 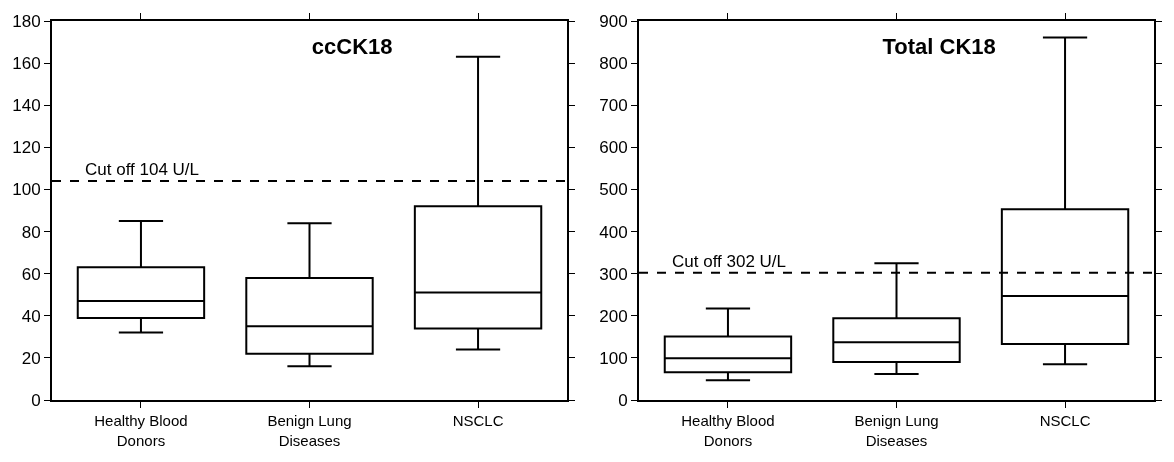 What do you see at coordinates (26, 64) in the screenshot?
I see `y-tick-label: 160` at bounding box center [26, 64].